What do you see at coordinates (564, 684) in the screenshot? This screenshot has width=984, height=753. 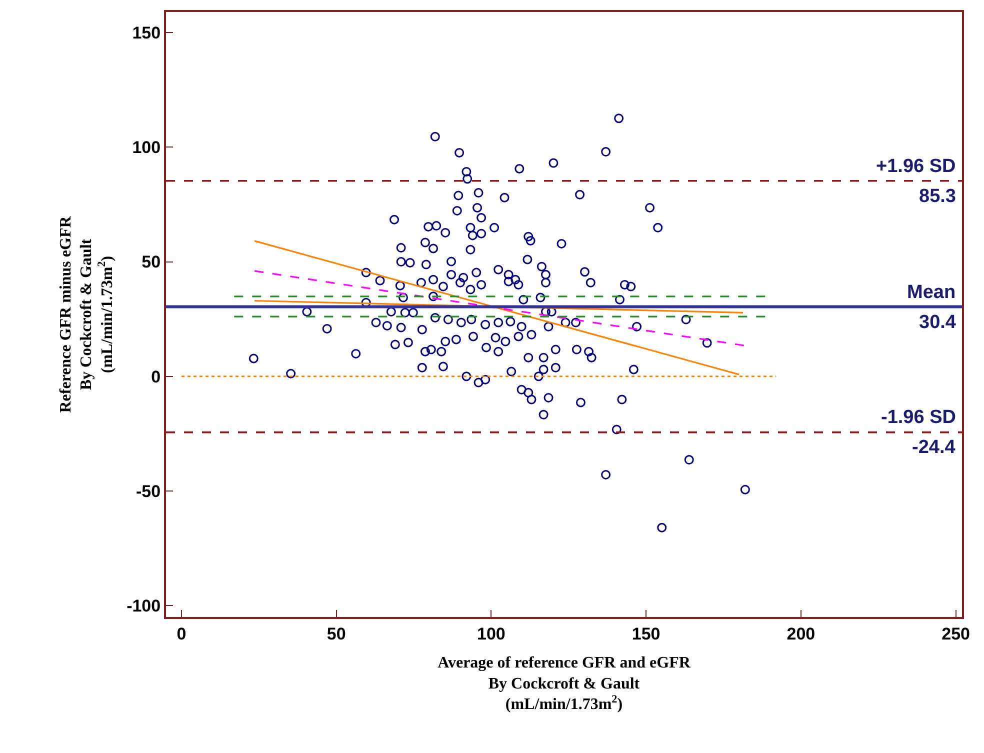 I see `x-axis-title: Average of reference GFR and eGFR By Cockcroft & Gault (mL/min/1.73m$^{2}$)` at bounding box center [564, 684].